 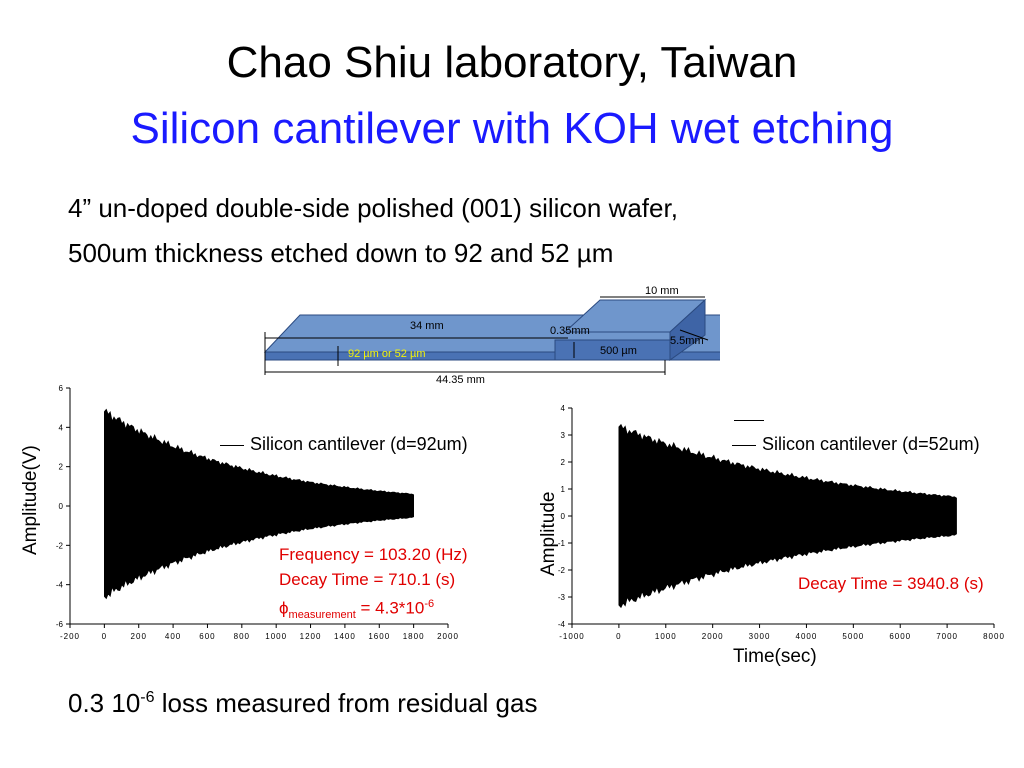 What do you see at coordinates (618, 351) in the screenshot?
I see `dim-thickness: 500 µm` at bounding box center [618, 351].